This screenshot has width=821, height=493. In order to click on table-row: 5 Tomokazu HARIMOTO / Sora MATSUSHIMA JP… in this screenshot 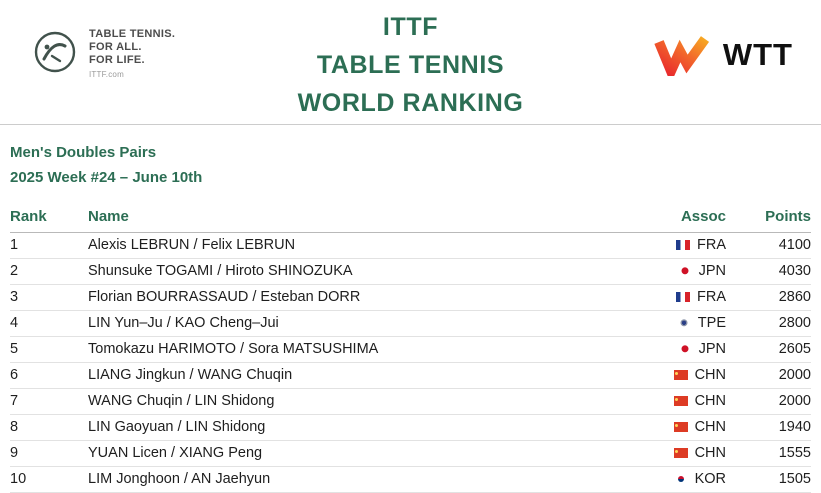, I will do `click(410, 349)`.